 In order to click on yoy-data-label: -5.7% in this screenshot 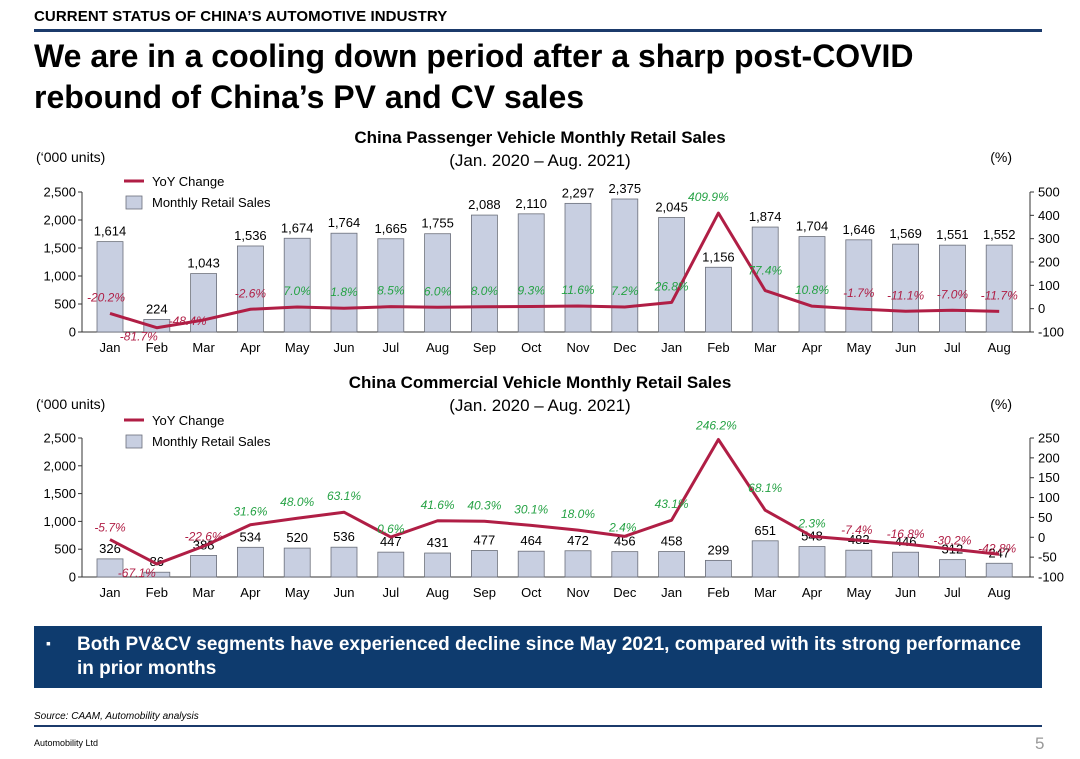, I will do `click(110, 528)`.